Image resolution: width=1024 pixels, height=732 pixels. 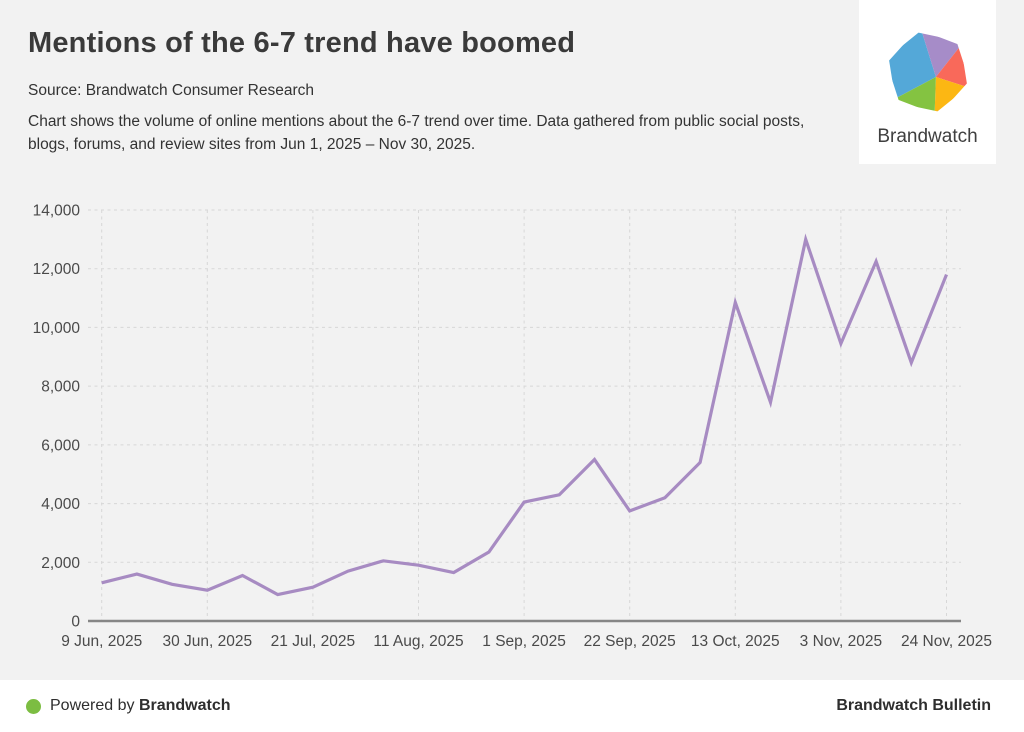 I want to click on powered-by-text: Powered by Brandwatch, so click(x=140, y=706).